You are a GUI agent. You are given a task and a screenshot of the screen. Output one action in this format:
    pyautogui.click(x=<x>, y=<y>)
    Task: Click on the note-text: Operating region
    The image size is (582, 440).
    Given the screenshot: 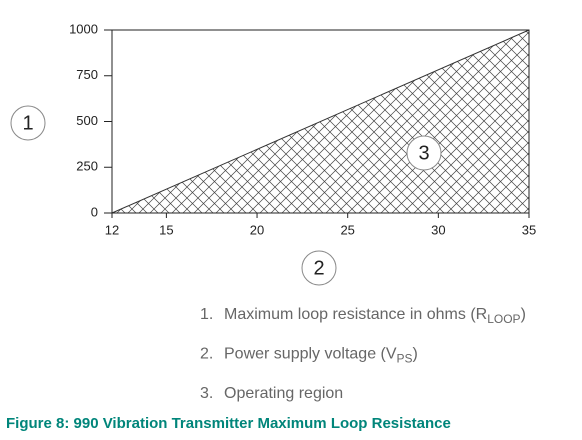 What is the action you would take?
    pyautogui.click(x=283, y=393)
    